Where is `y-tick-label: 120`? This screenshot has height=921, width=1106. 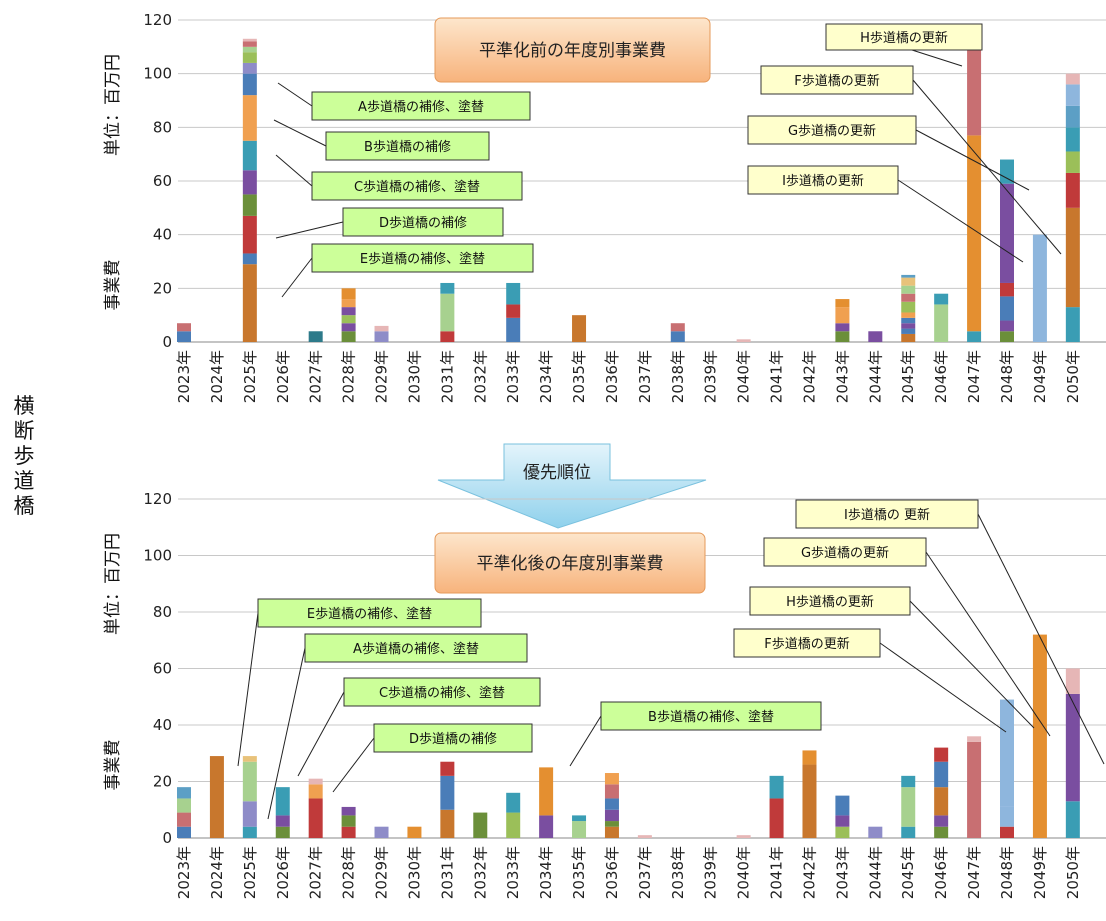 y-tick-label: 120 is located at coordinates (157, 499).